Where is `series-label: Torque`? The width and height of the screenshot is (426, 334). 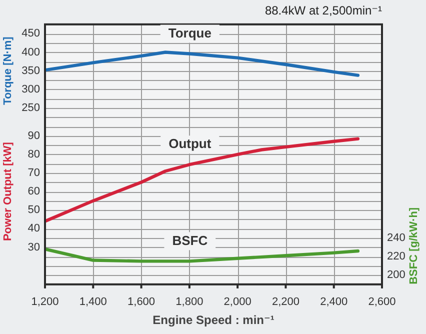
series-label: Torque is located at coordinates (190, 32).